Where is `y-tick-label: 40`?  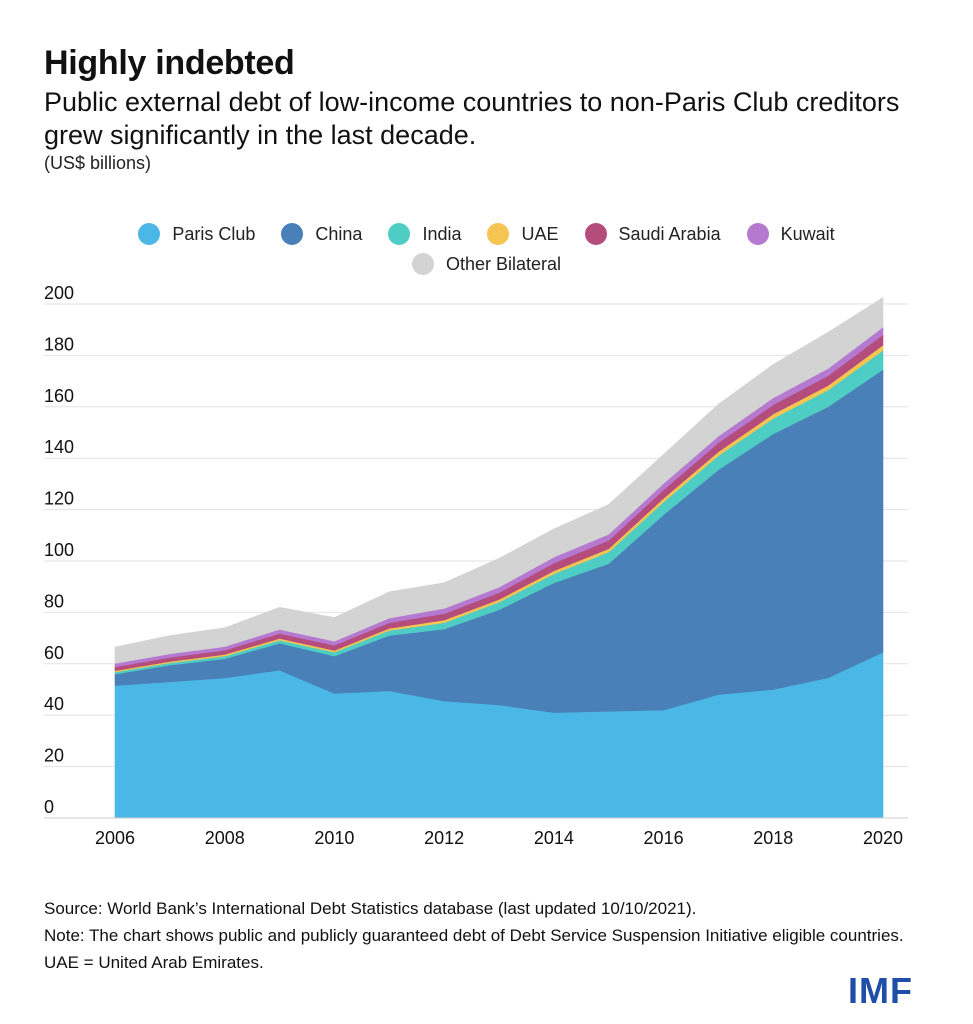 y-tick-label: 40 is located at coordinates (54, 704).